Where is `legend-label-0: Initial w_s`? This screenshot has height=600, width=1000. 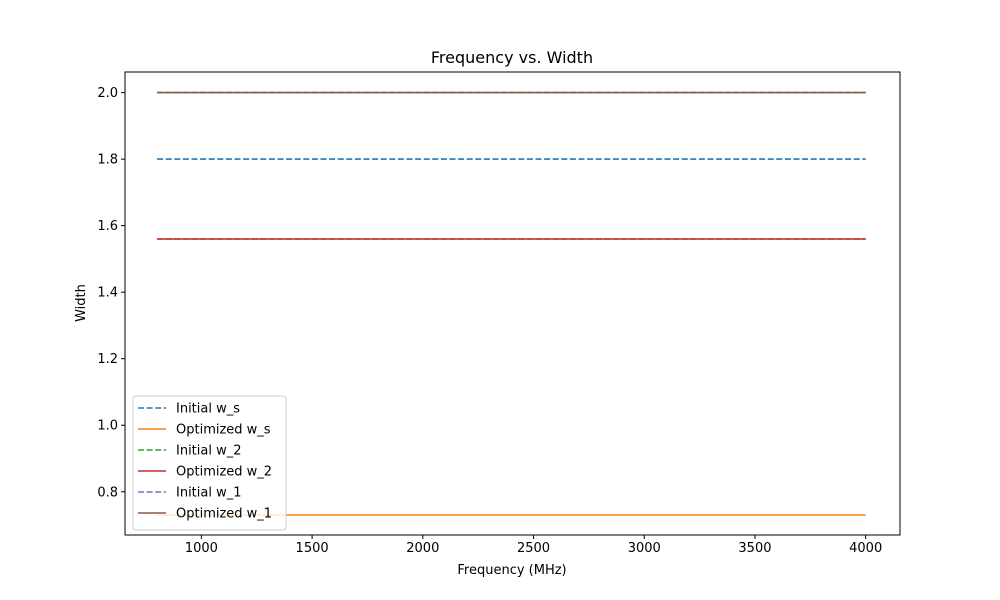 legend-label-0: Initial w_s is located at coordinates (208, 409).